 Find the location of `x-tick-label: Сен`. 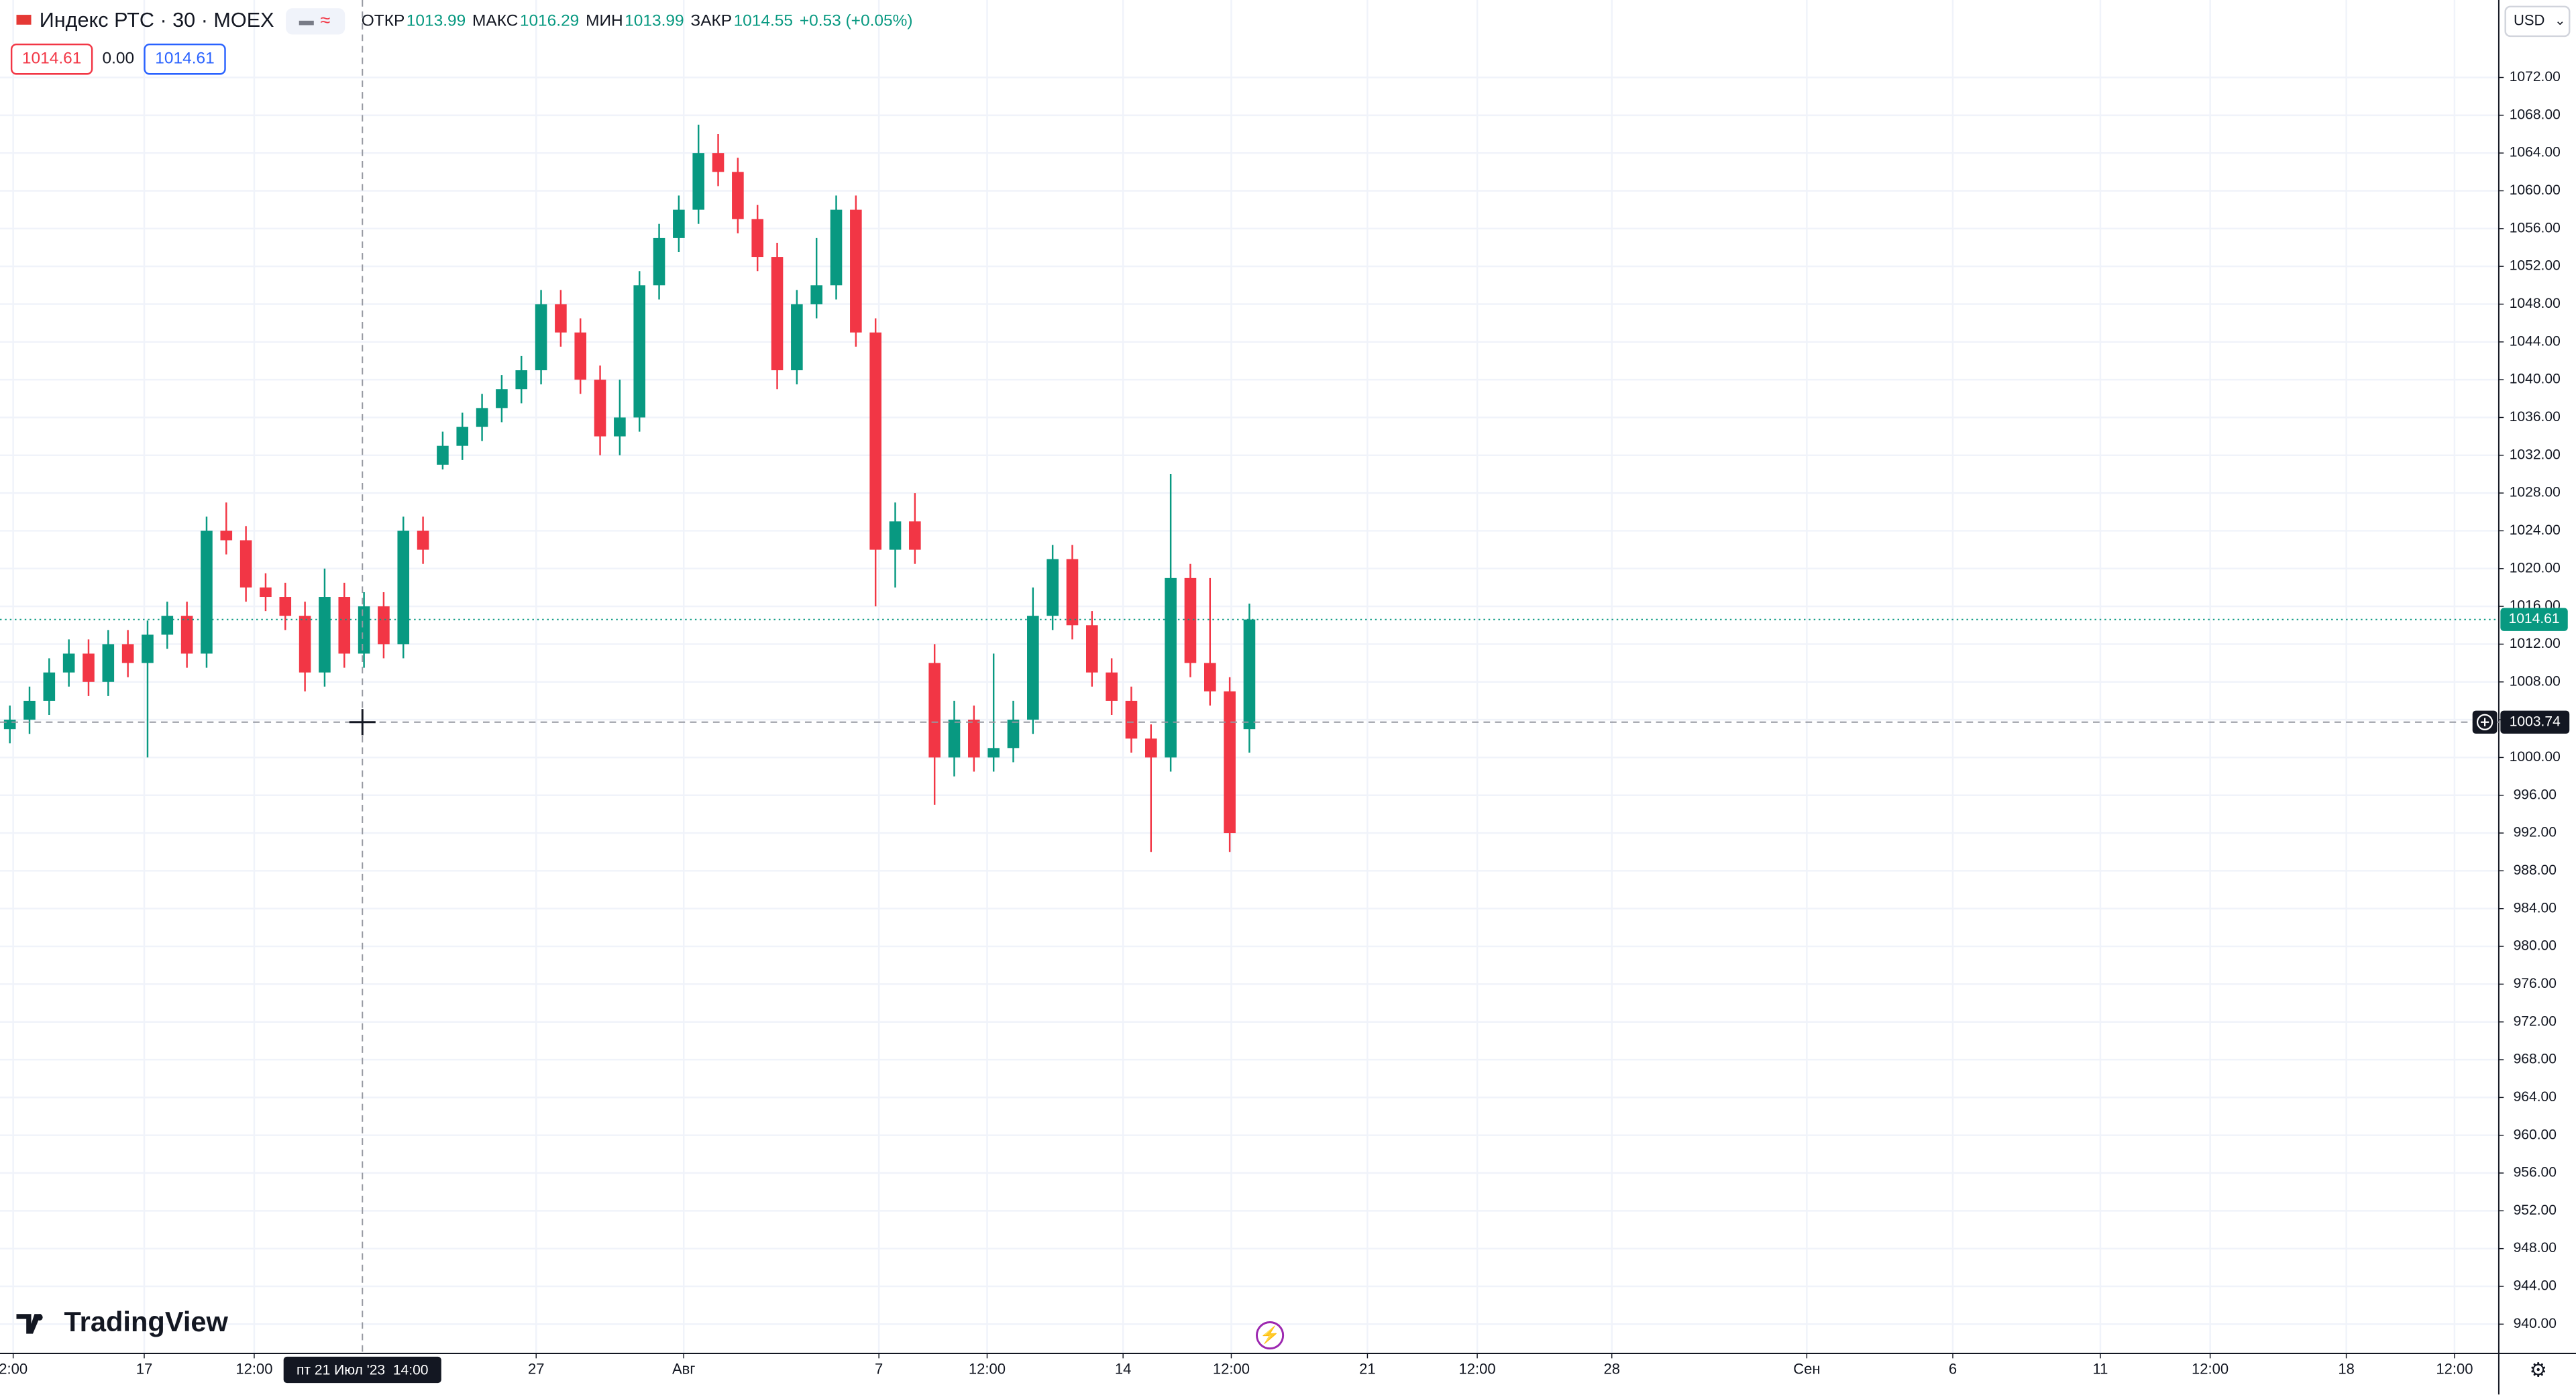

x-tick-label: Сен is located at coordinates (1806, 1368).